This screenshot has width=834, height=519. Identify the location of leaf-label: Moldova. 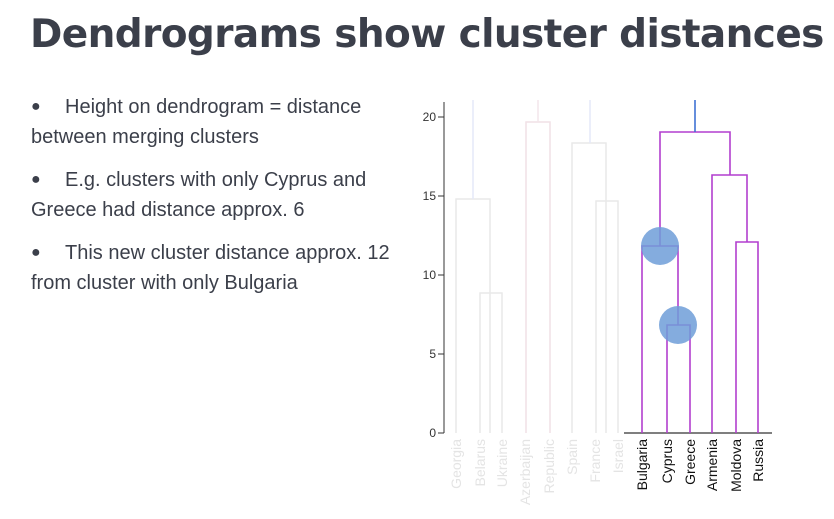
(736, 465).